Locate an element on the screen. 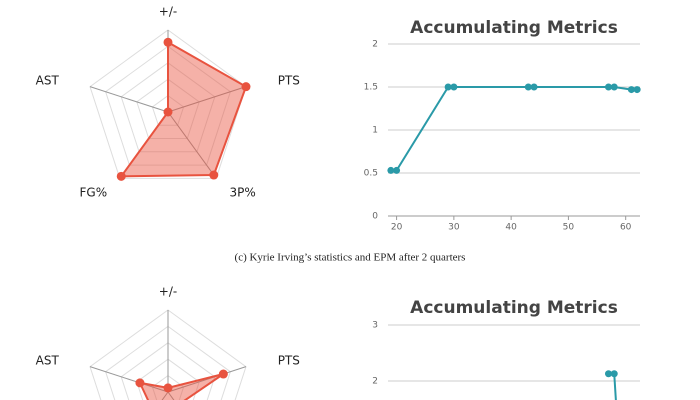  x-tick-label: 20 is located at coordinates (397, 228).